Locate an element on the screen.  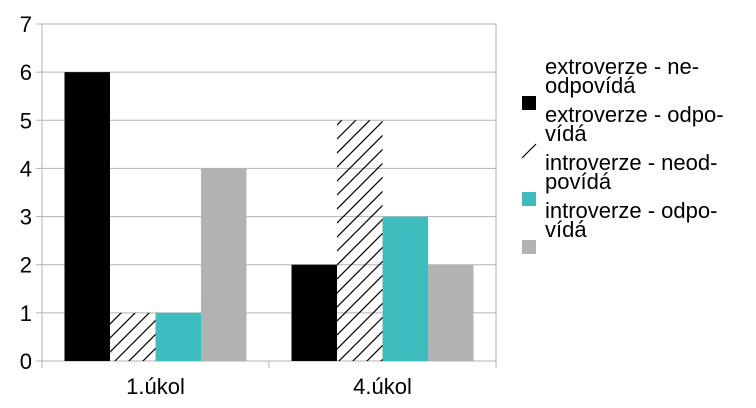
legend-label-line: povídá is located at coordinates (578, 181).